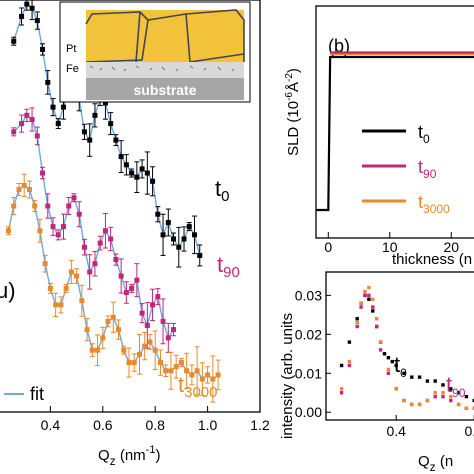  Describe the element at coordinates (129, 456) in the screenshot. I see `panel-a-x-axis-label: Qz (nm-1)` at that location.